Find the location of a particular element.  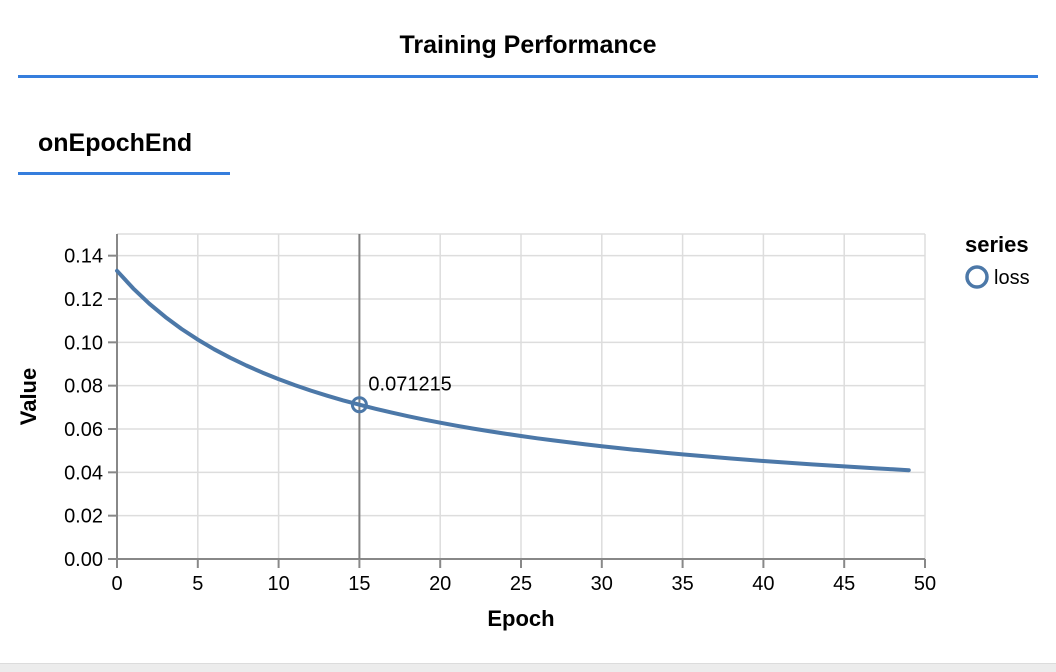

y-axis-title: Value is located at coordinates (28, 396).